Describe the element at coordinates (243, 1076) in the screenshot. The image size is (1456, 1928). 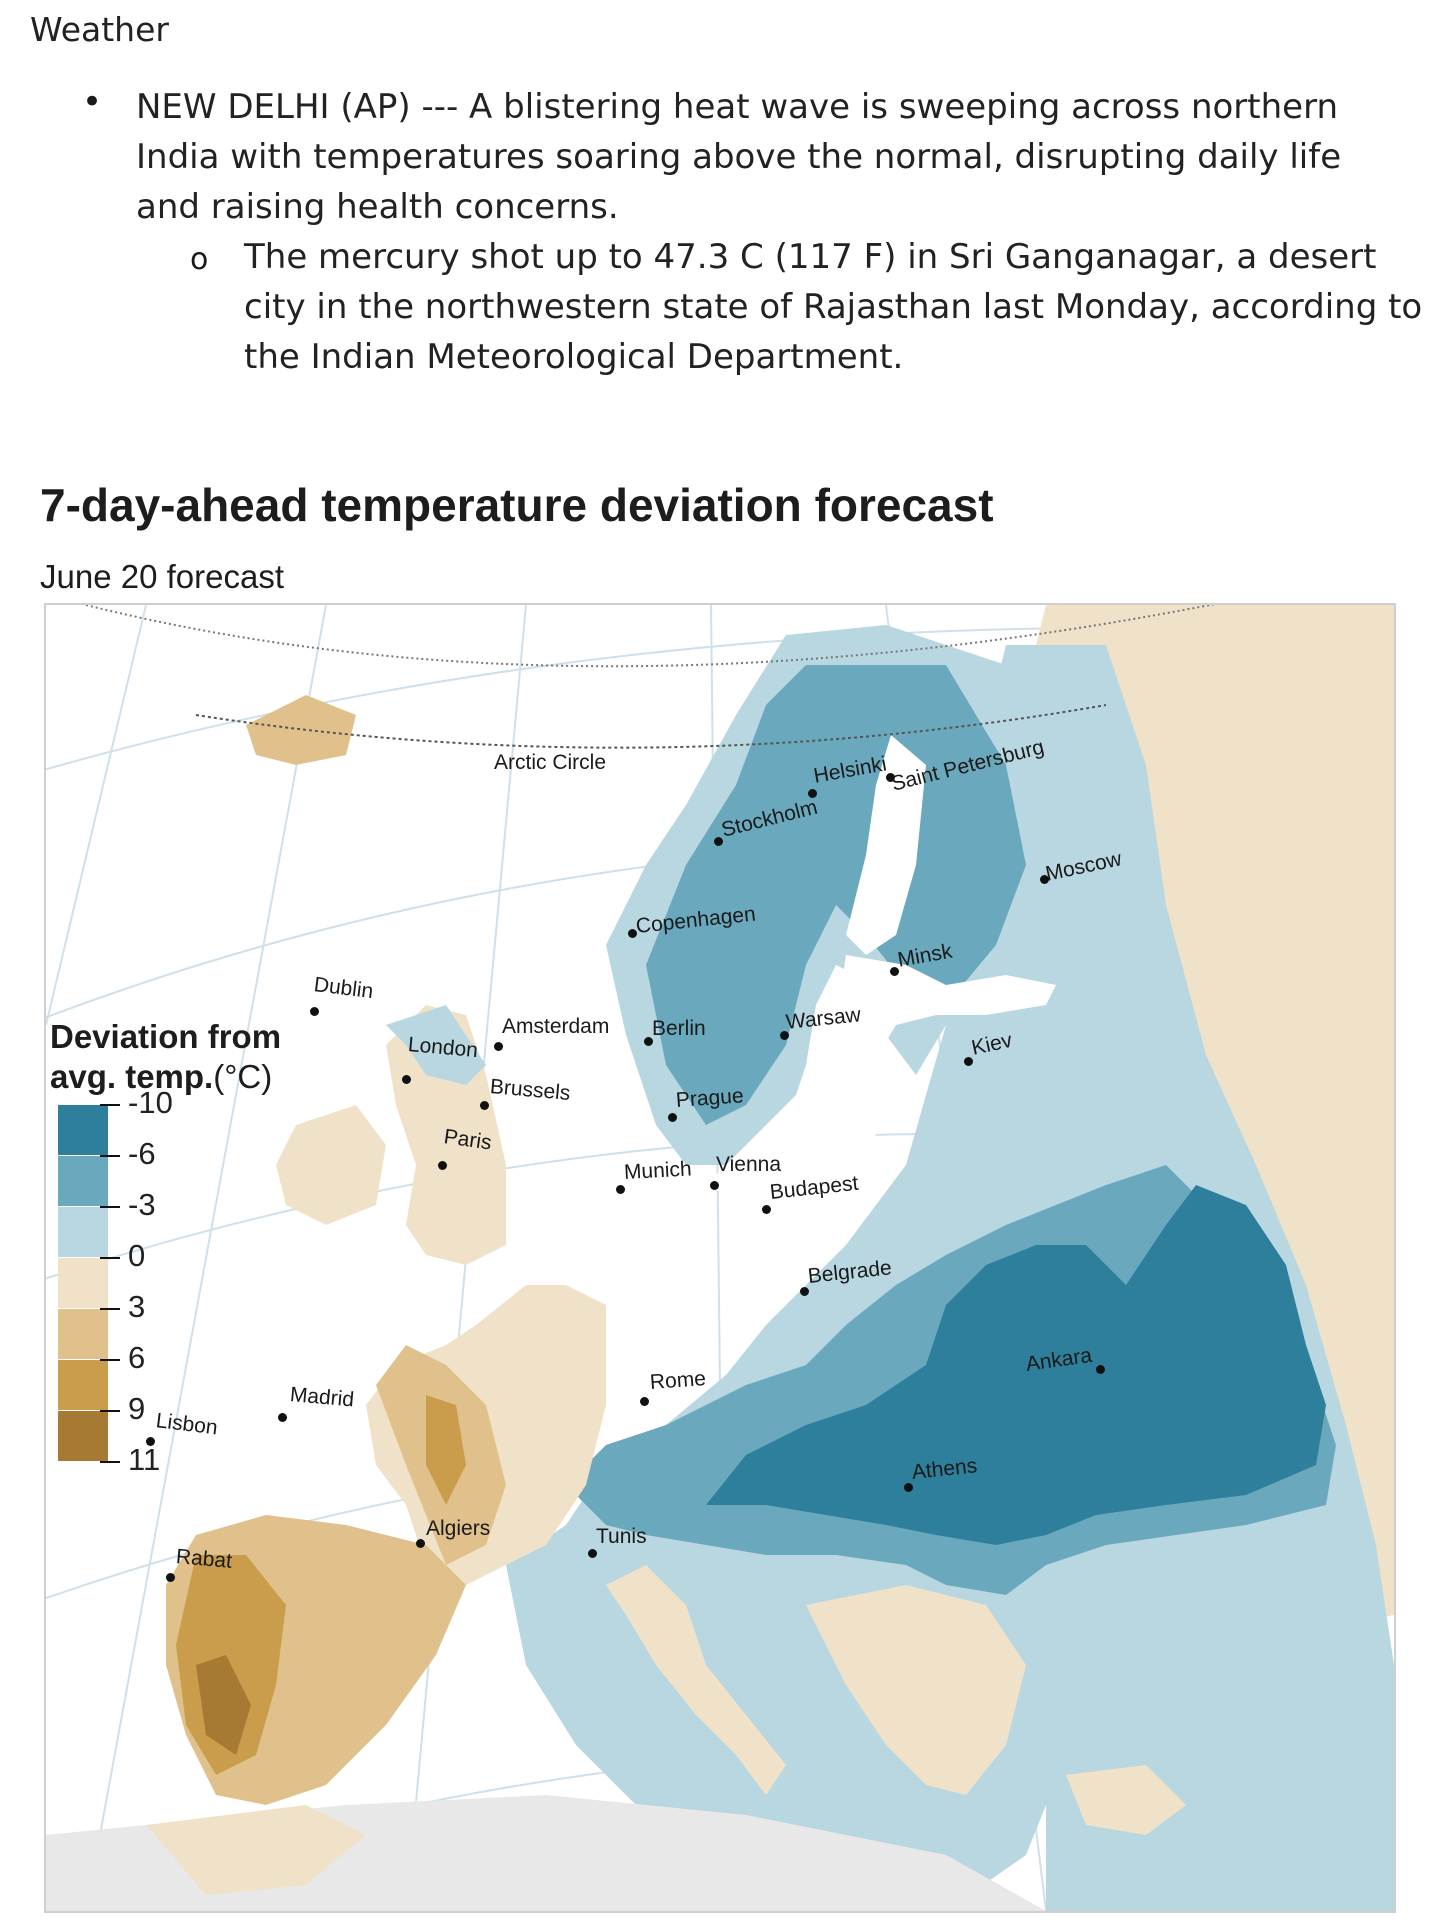
I see `legend-unit: (°C)` at that location.